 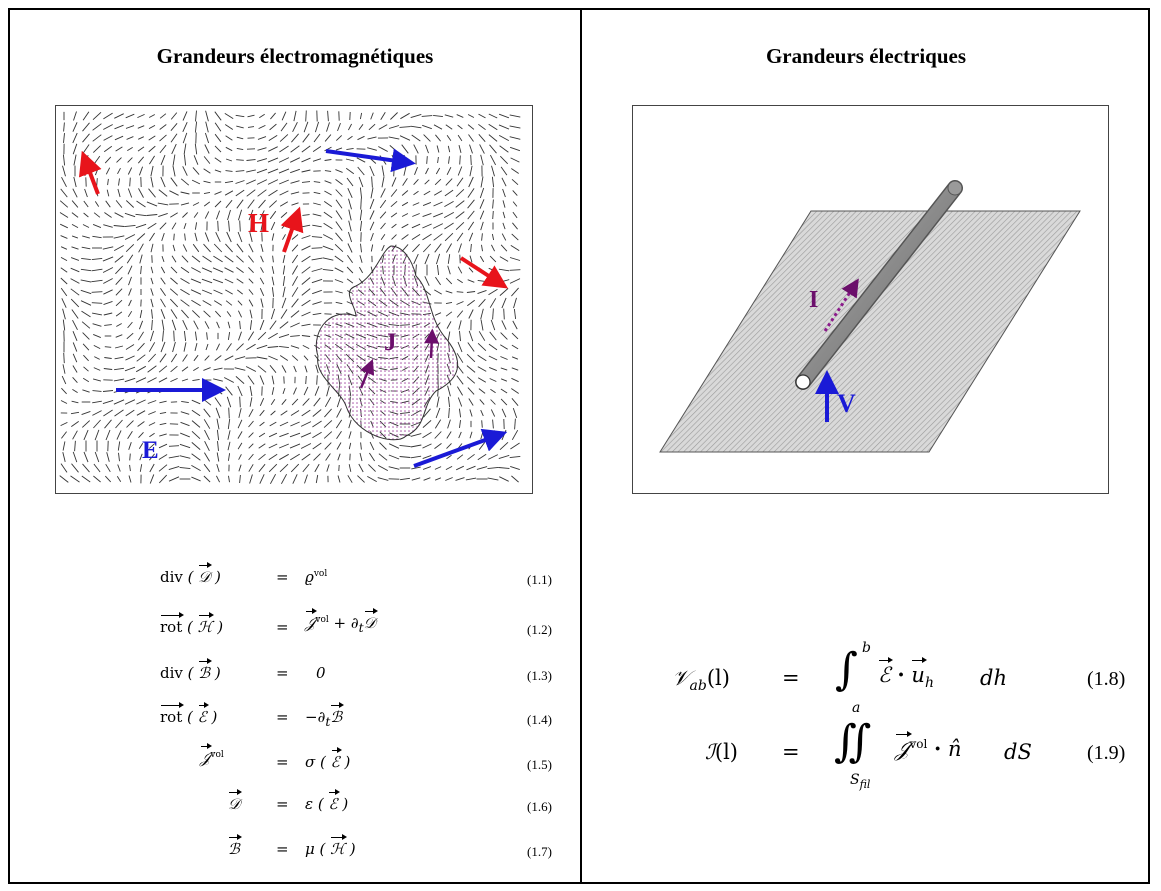 I want to click on eq-number: (1.6), so click(x=539, y=806).